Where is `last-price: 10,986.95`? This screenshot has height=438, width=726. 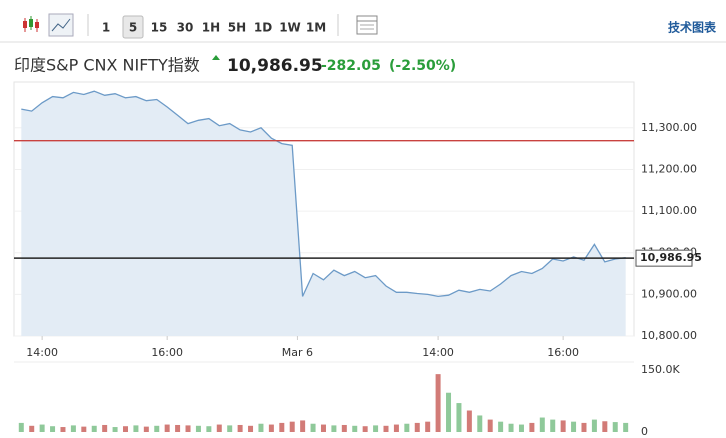
last-price: 10,986.95 is located at coordinates (275, 66).